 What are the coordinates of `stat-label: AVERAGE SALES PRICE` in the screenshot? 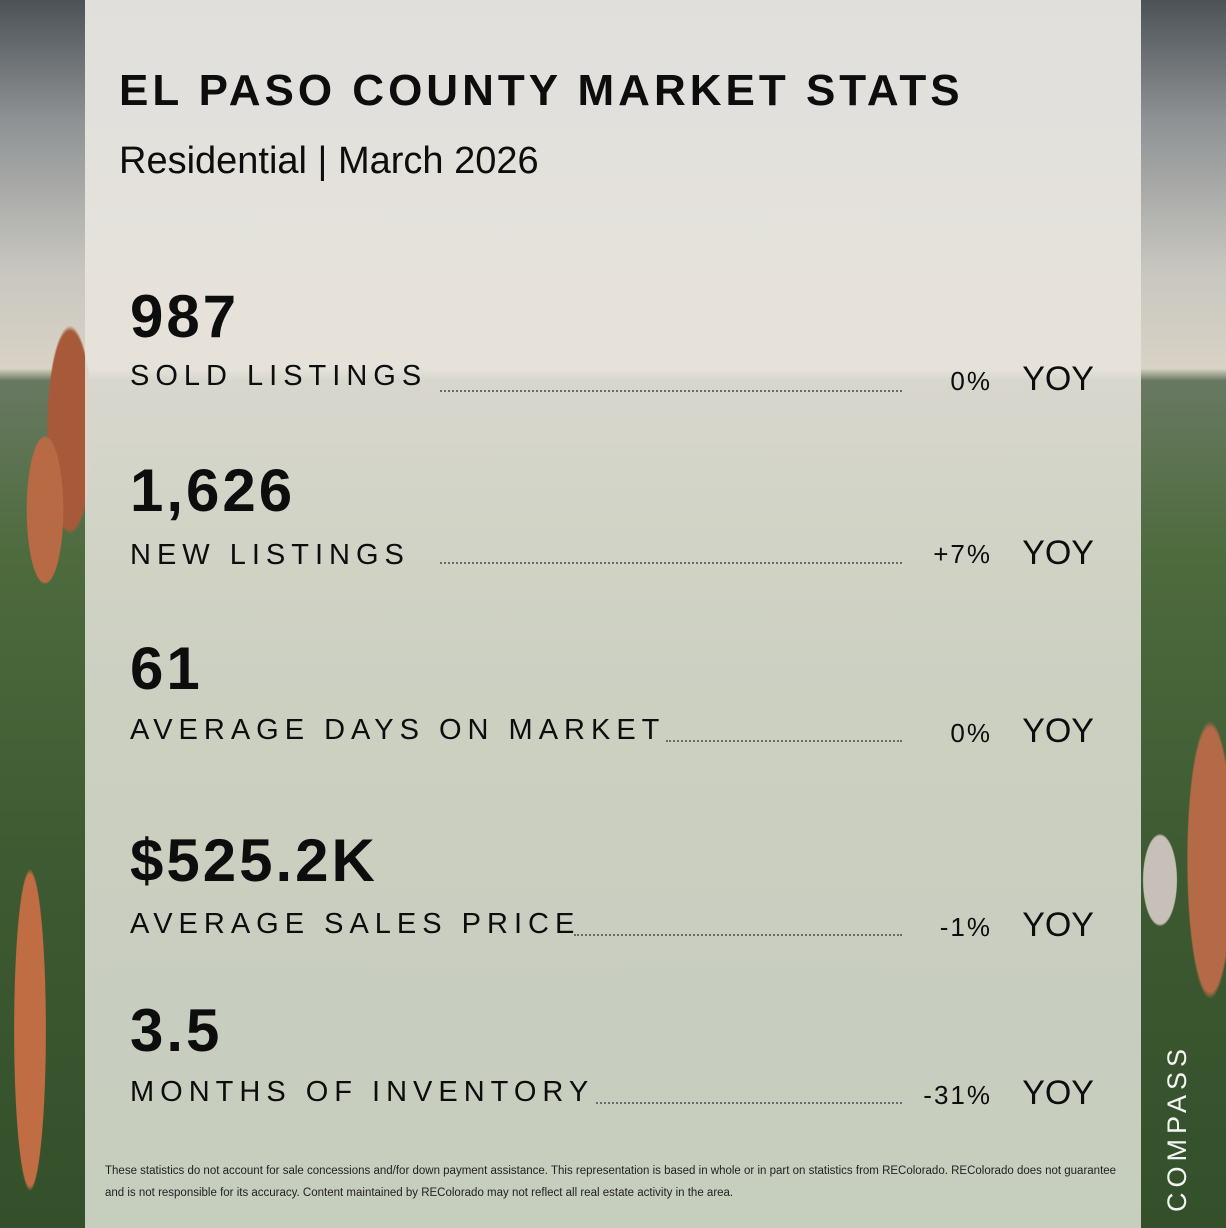 It's located at (355, 924).